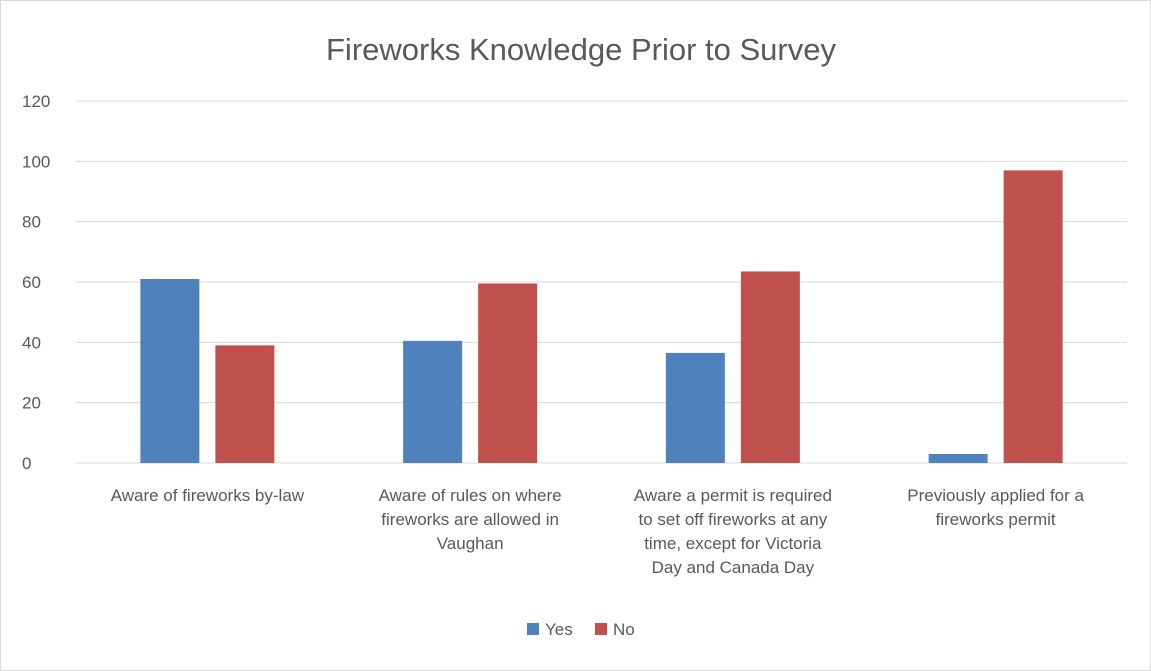 The width and height of the screenshot is (1151, 671). What do you see at coordinates (470, 495) in the screenshot?
I see `x-category-label-line: Aware of rules on where` at bounding box center [470, 495].